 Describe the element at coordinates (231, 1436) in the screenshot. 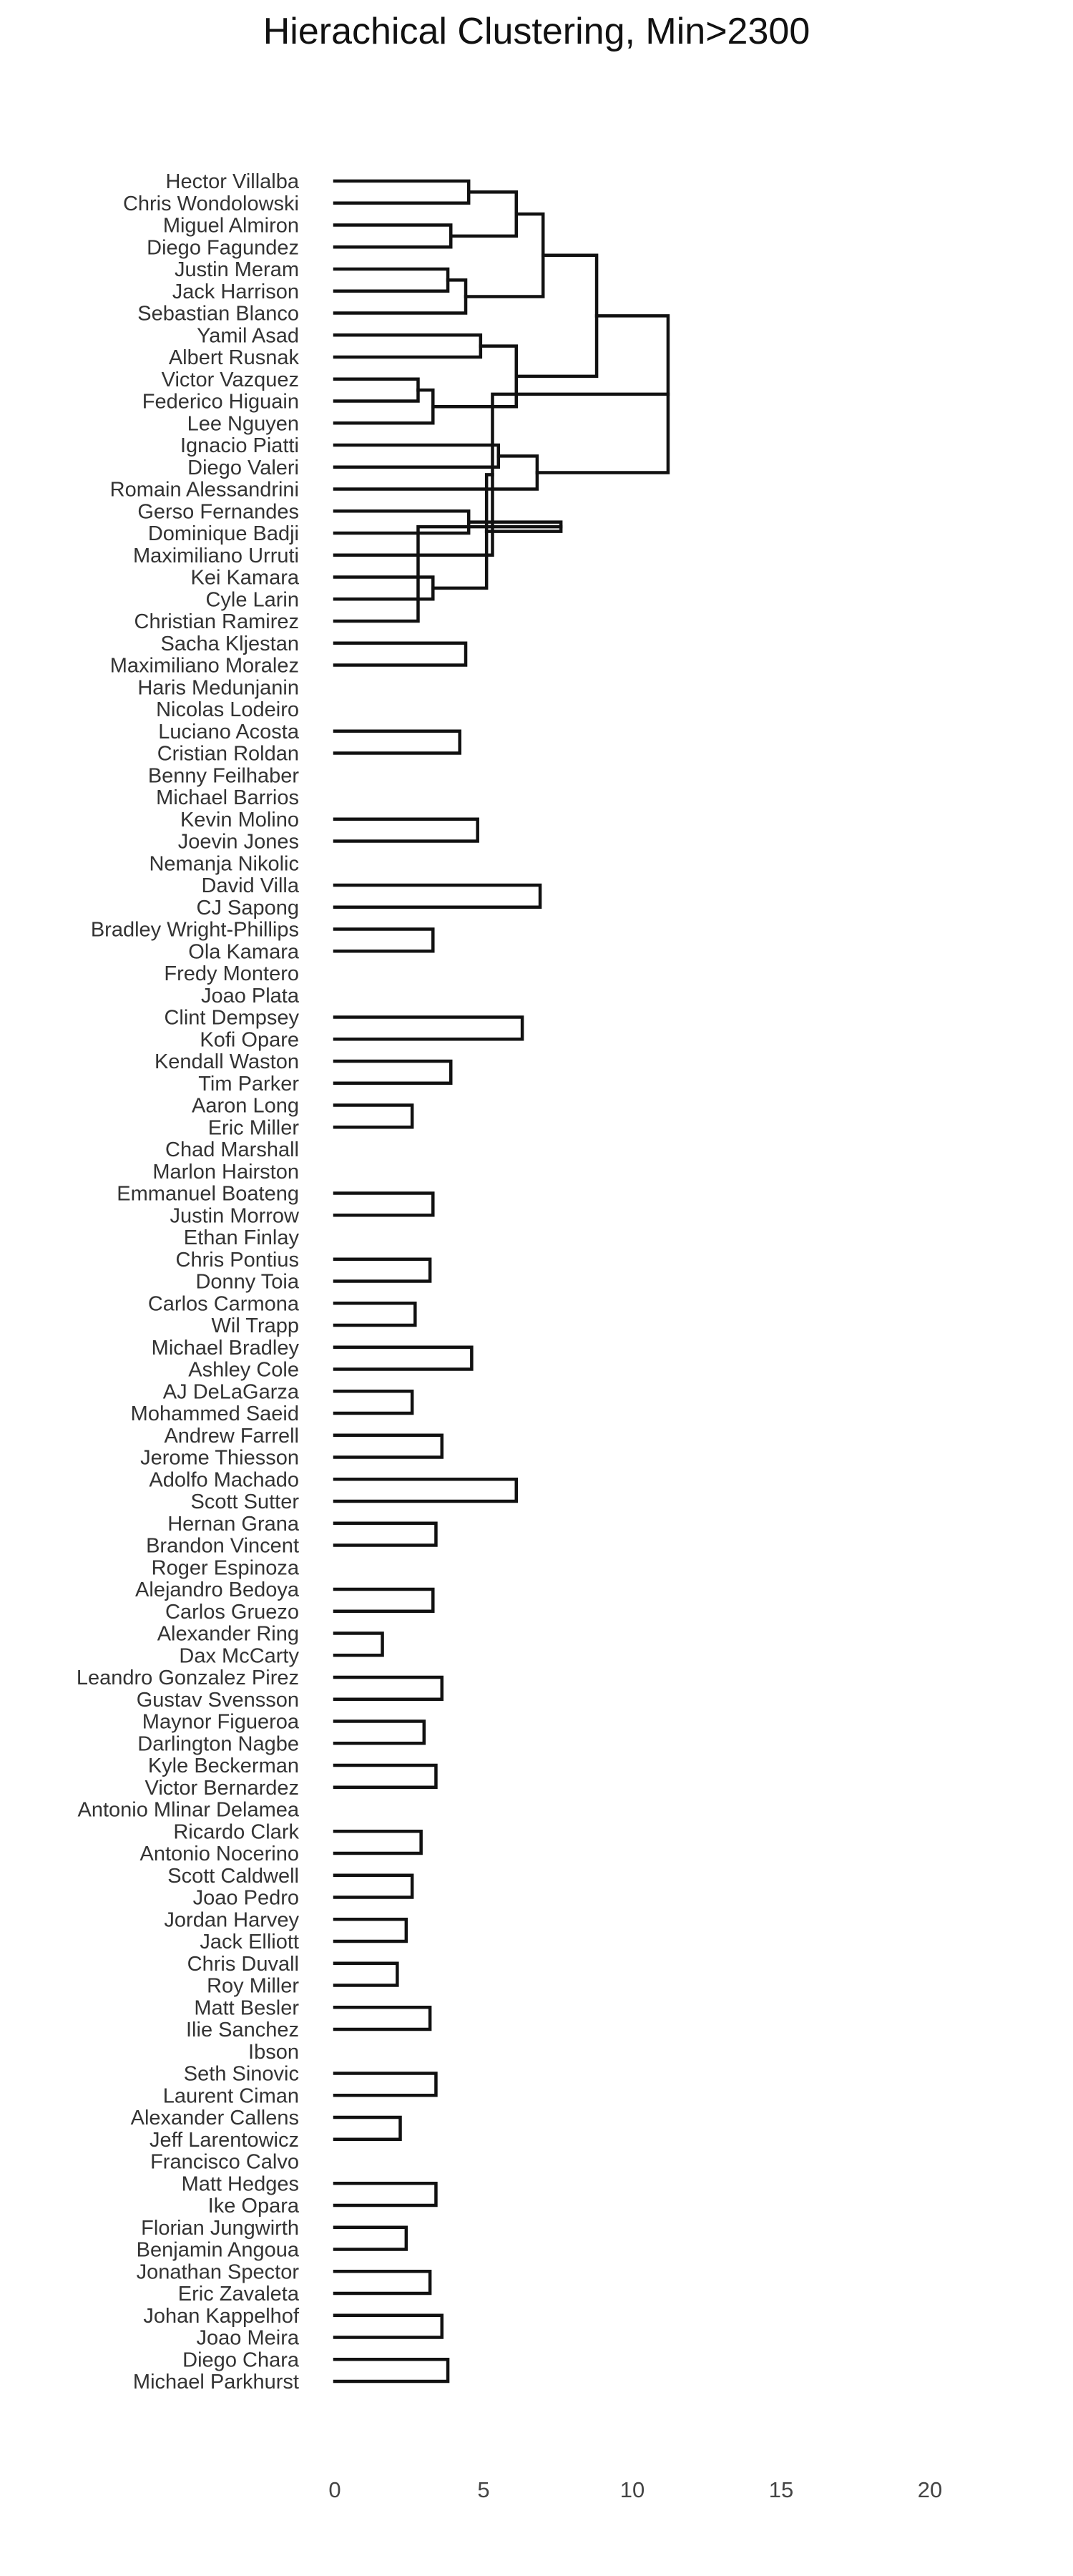

I see `leaf-label: Andrew Farrell` at that location.